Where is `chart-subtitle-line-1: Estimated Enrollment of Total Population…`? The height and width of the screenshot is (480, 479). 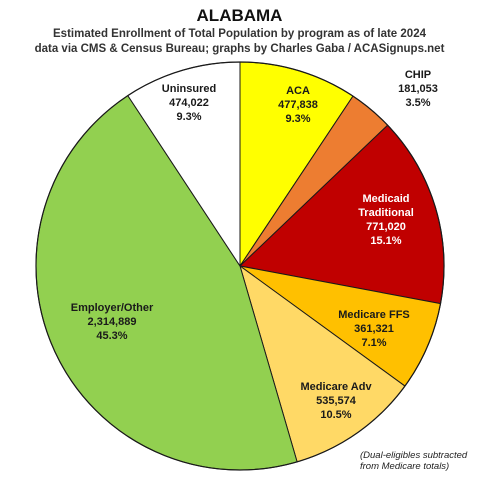 chart-subtitle-line-1: Estimated Enrollment of Total Population… is located at coordinates (239, 34).